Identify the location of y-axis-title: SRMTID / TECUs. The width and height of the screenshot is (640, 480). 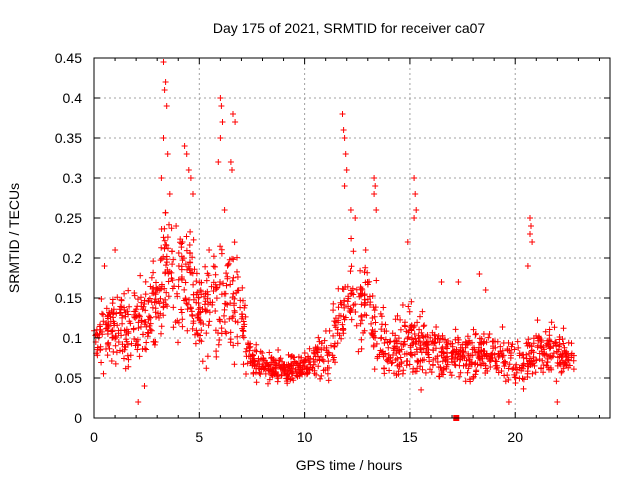
(14, 238).